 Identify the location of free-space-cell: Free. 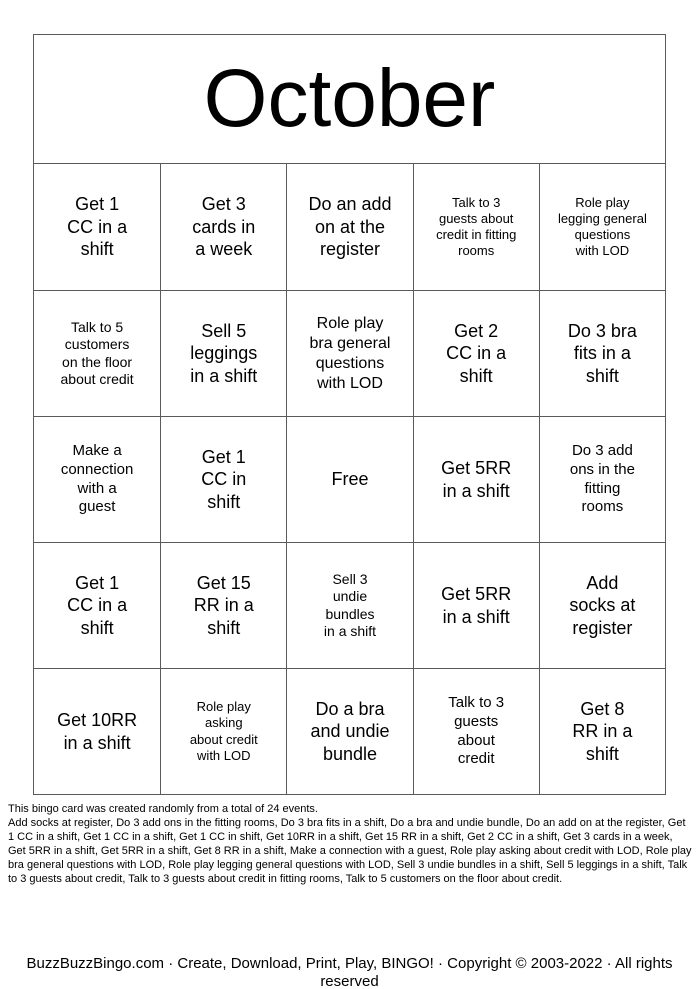
(349, 479).